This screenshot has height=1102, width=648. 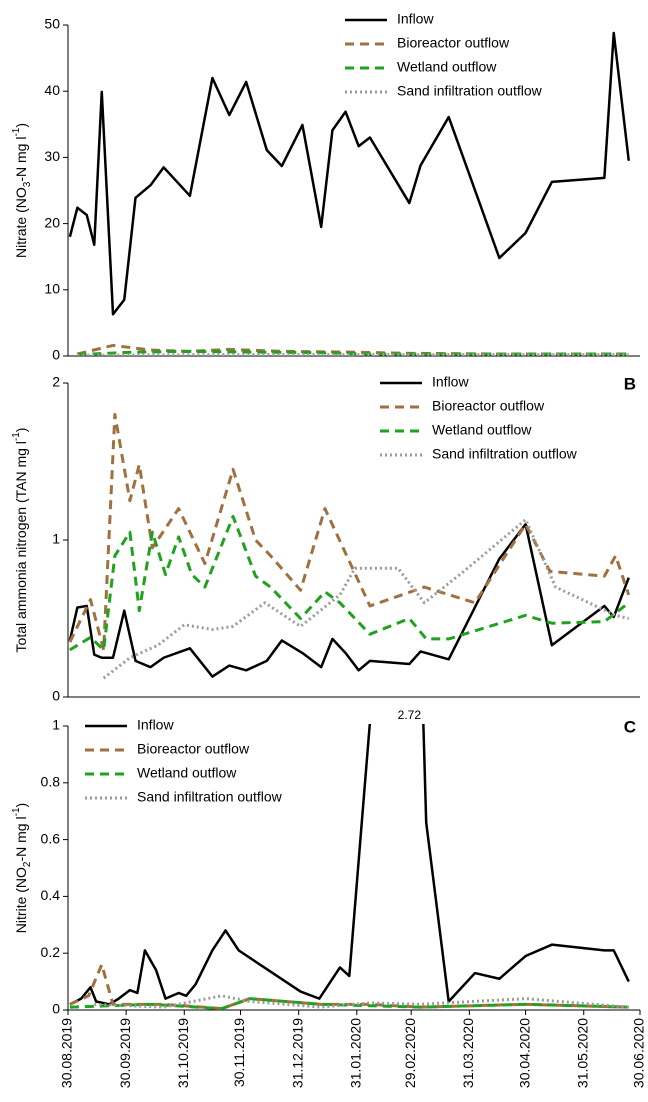 I want to click on y-tick-label: 10, so click(x=52, y=289).